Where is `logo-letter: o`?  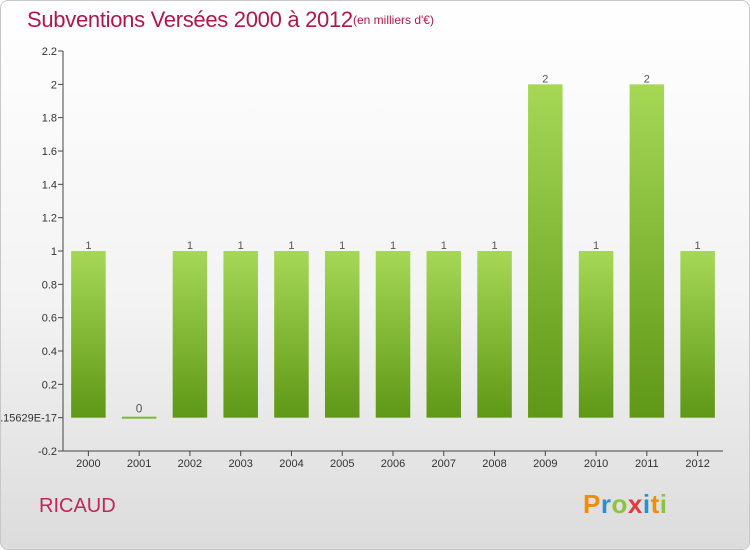
logo-letter: o is located at coordinates (619, 504).